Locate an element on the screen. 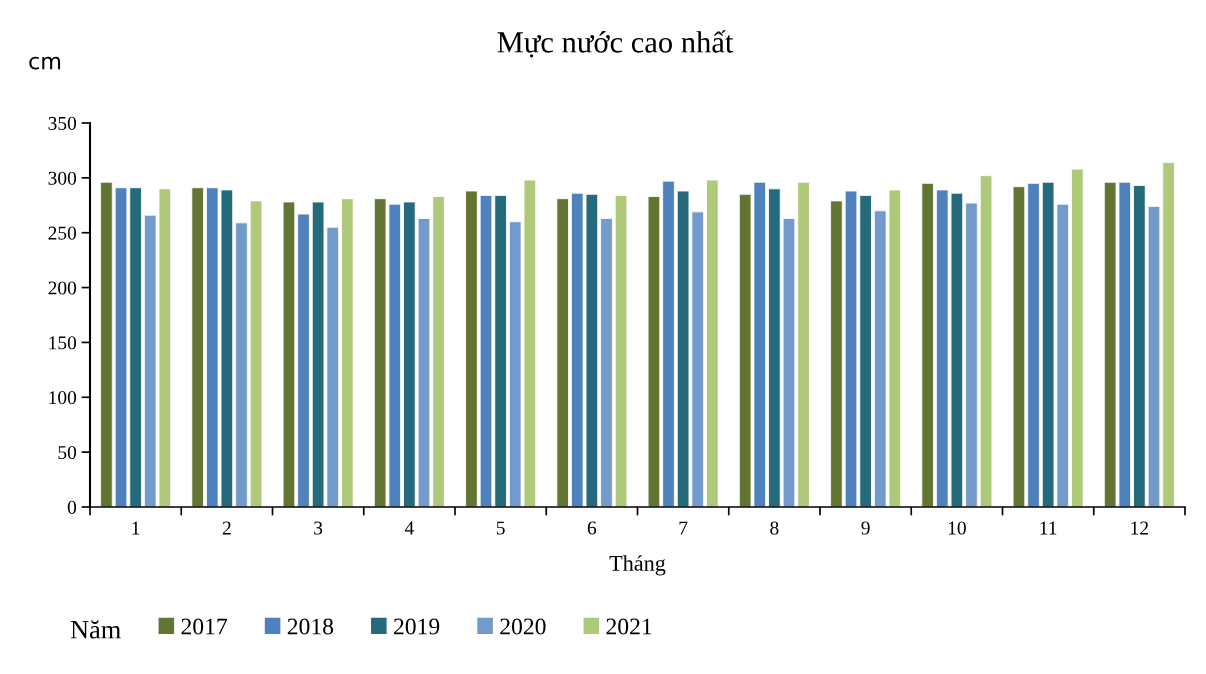 This screenshot has height=674, width=1206. y-tick-label: 100 is located at coordinates (63, 398).